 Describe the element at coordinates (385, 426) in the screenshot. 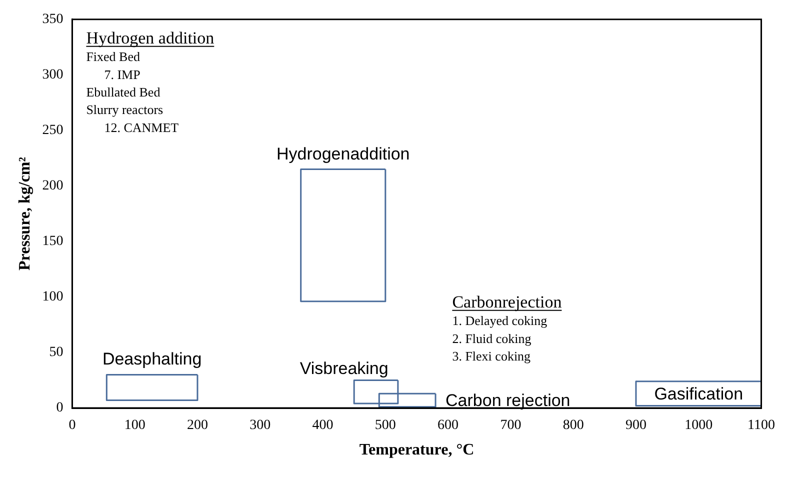

I see `x-tick-label: 500` at that location.